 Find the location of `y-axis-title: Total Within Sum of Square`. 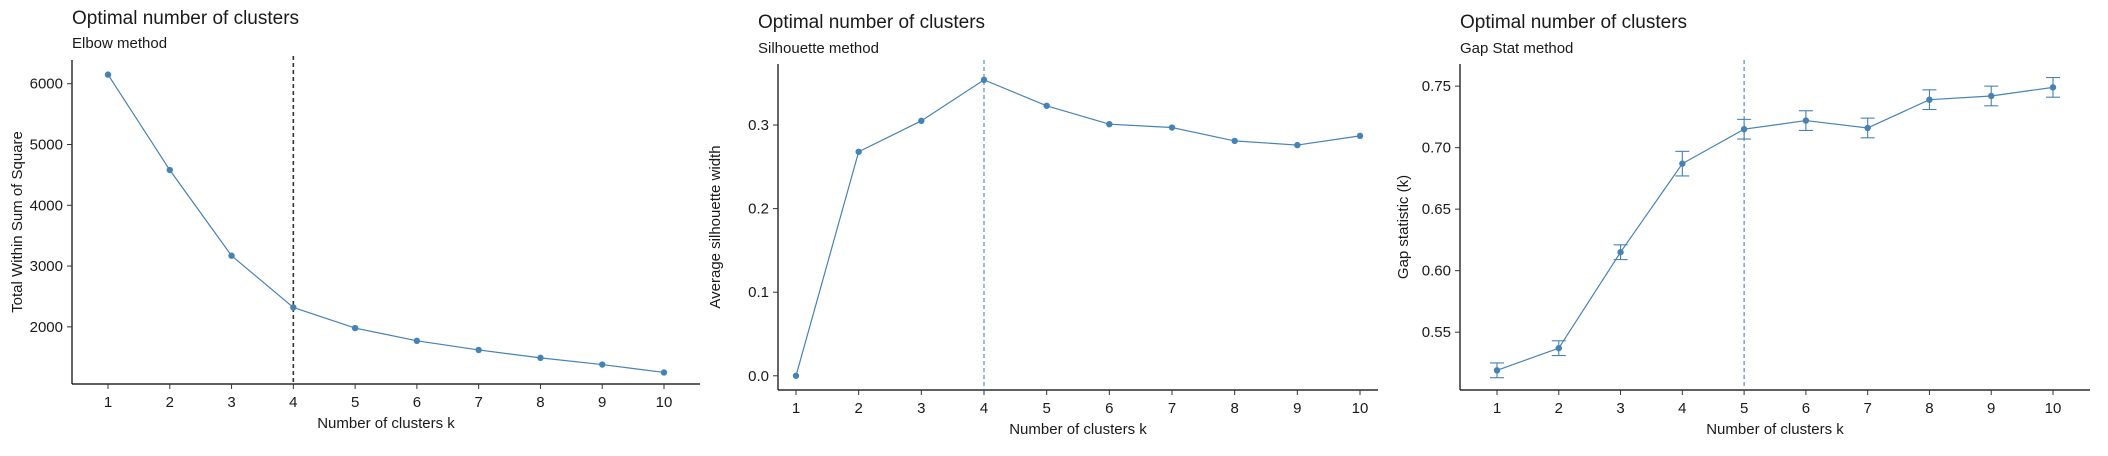

y-axis-title: Total Within Sum of Square is located at coordinates (17, 222).